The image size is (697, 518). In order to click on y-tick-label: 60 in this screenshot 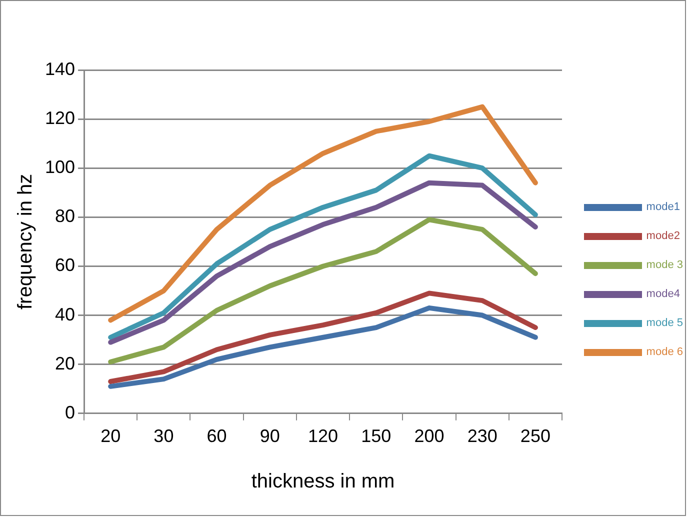, I will do `click(65, 265)`.